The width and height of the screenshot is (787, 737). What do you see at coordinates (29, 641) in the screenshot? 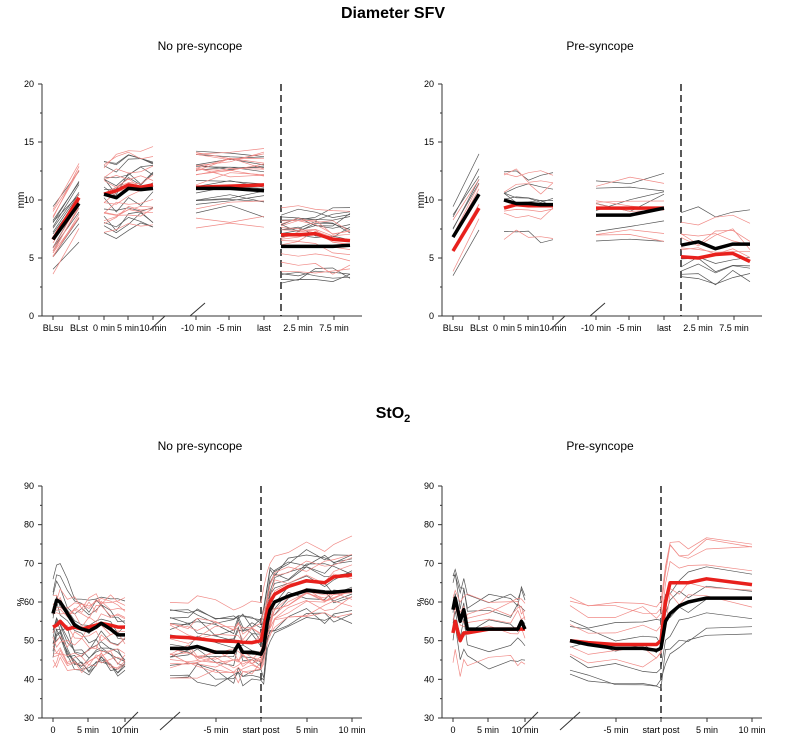
I see `y-tick-label: 50` at bounding box center [29, 641].